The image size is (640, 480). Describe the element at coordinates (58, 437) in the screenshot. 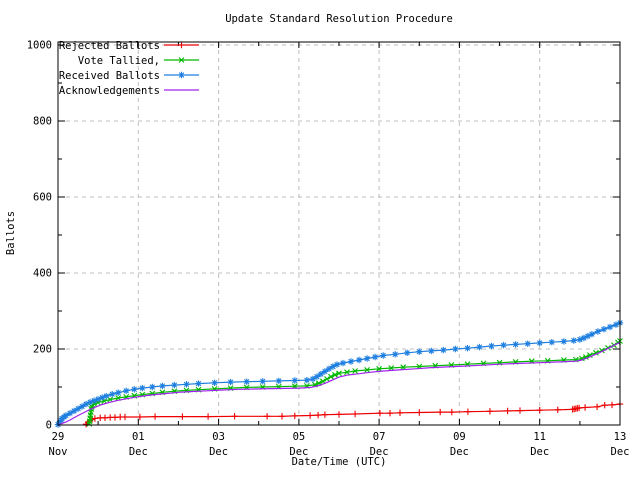

I see `x-tick-label-day: 29` at that location.